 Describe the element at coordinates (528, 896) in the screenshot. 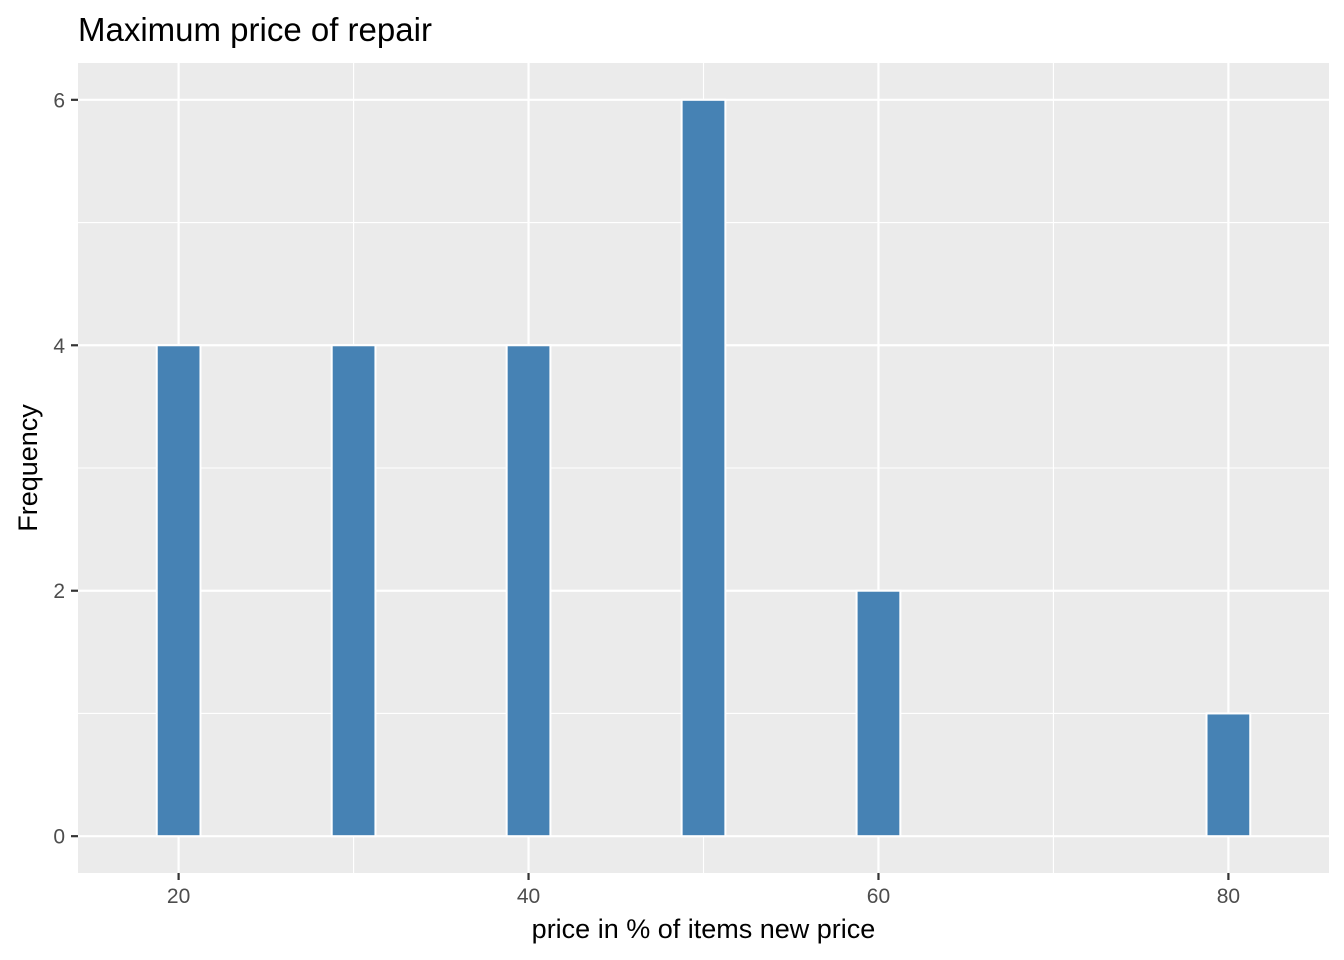

I see `x-tick-label: 40` at that location.